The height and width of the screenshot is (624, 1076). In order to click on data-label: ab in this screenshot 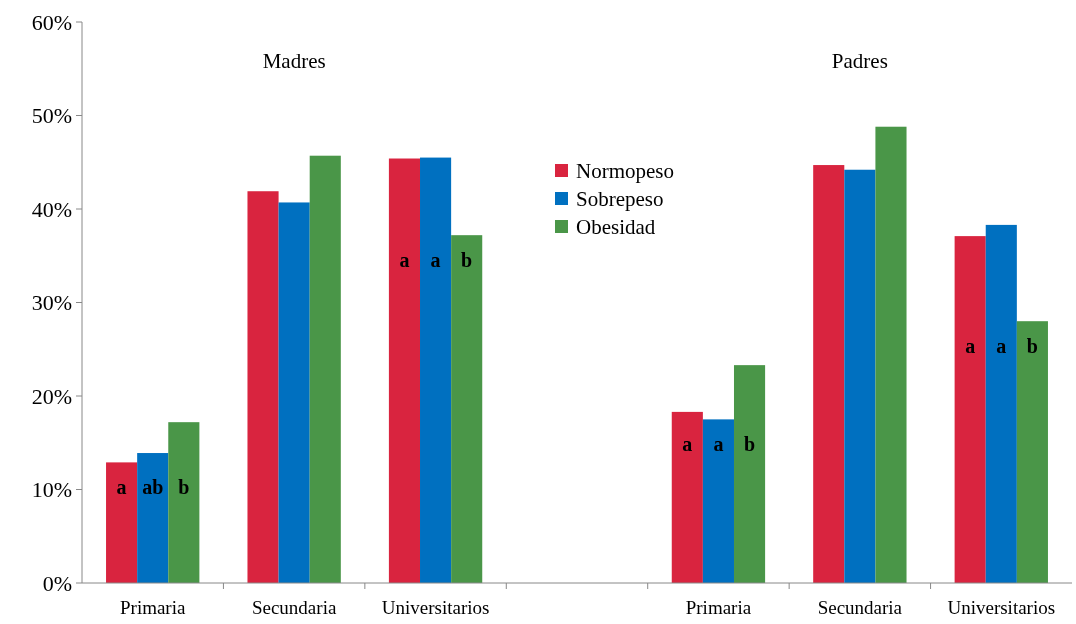, I will do `click(153, 487)`.